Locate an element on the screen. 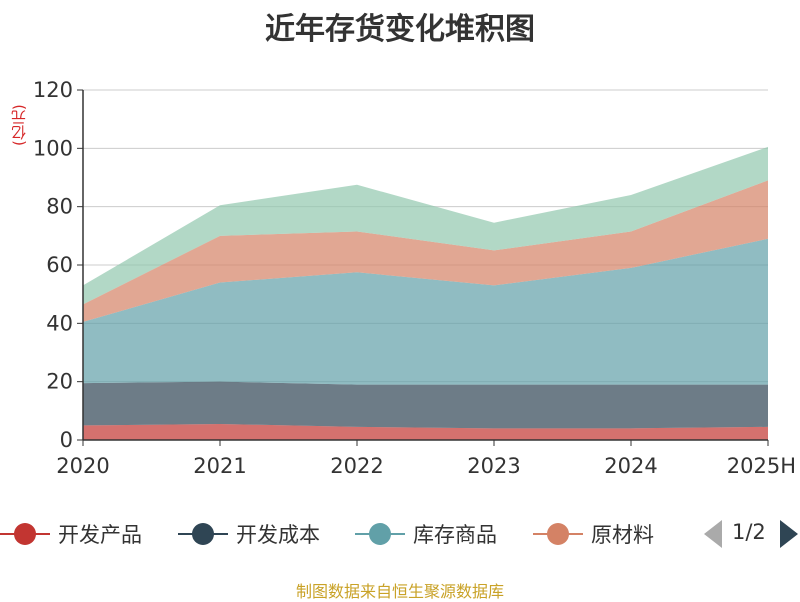  legend-item-1: 开发成本 is located at coordinates (249, 534).